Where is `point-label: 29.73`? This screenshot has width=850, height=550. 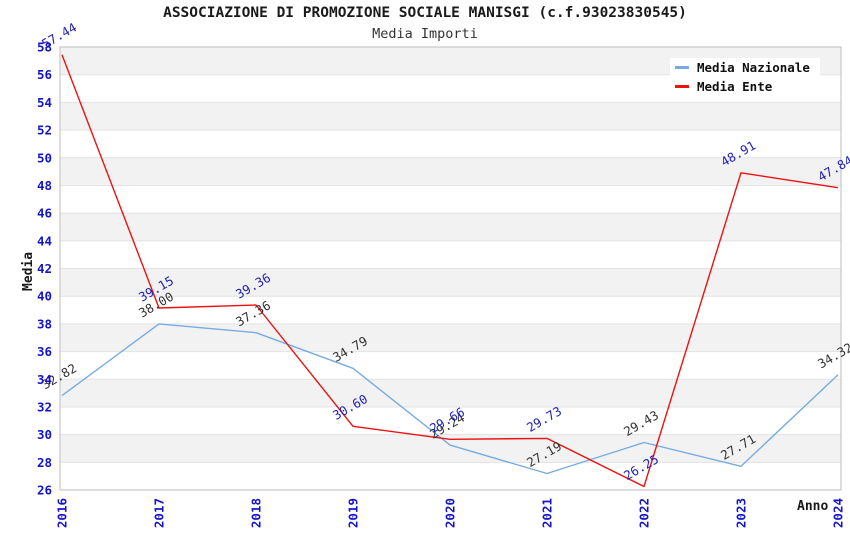 point-label: 29.73 is located at coordinates (544, 419).